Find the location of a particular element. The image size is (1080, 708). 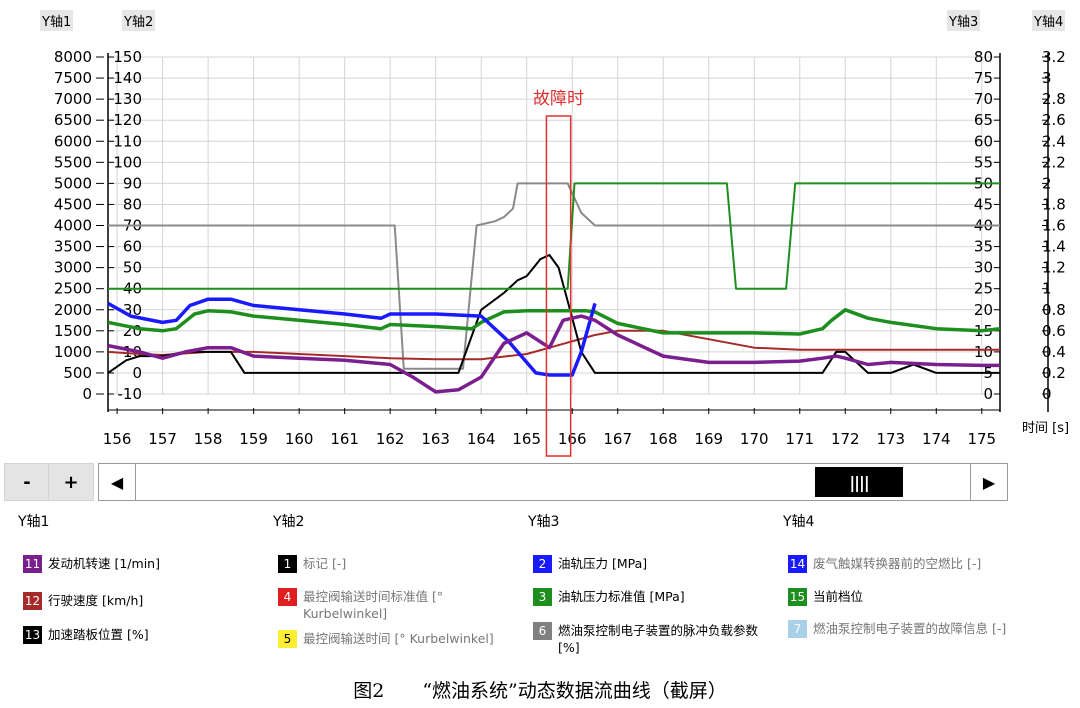

y-tick-label: 5000 is located at coordinates (73, 183).